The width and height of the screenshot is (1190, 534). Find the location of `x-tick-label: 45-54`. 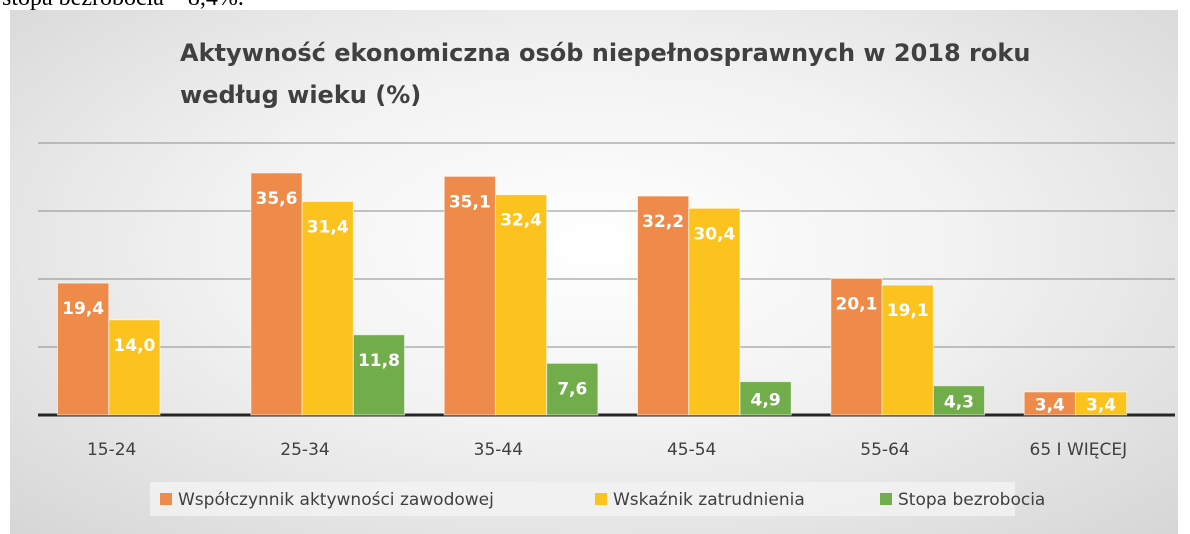

x-tick-label: 45-54 is located at coordinates (691, 450).